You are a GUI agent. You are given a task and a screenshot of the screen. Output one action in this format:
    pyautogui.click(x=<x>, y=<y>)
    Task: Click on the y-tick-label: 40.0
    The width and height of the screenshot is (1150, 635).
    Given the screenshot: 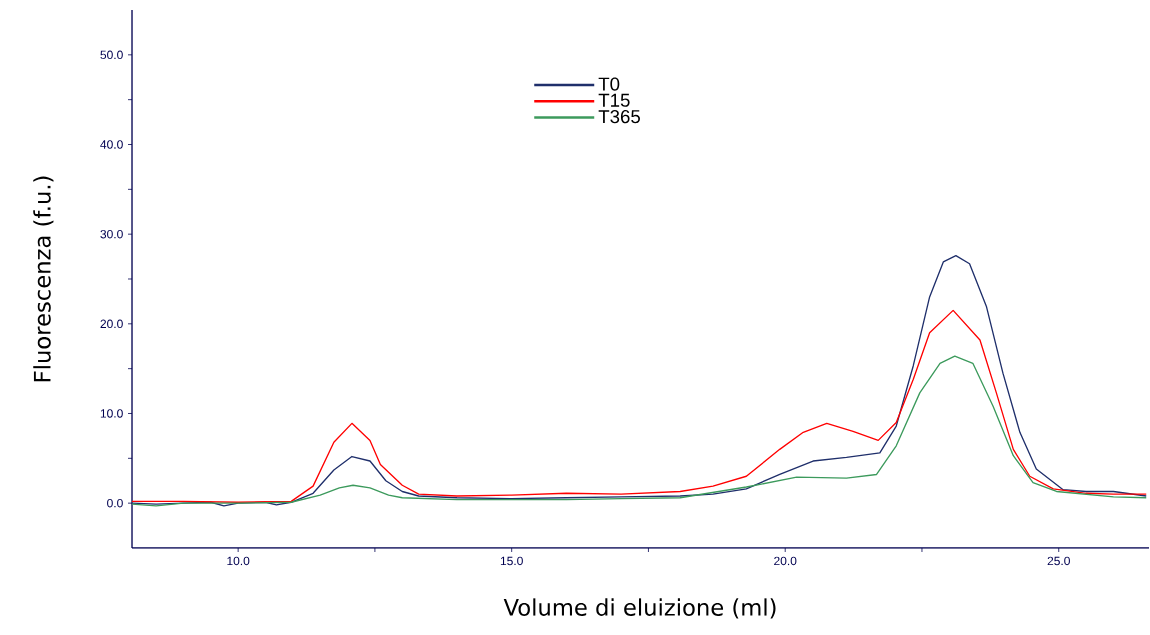 What is the action you would take?
    pyautogui.click(x=111, y=144)
    